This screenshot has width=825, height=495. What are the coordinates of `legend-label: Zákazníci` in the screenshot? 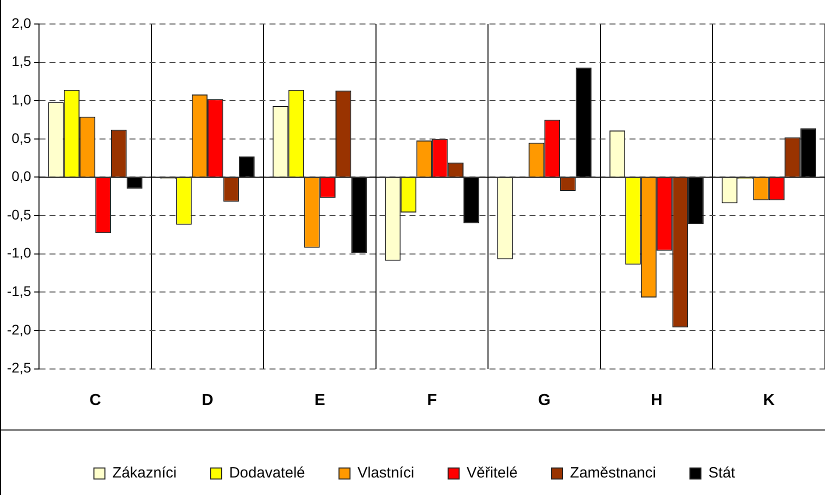 It's located at (144, 473).